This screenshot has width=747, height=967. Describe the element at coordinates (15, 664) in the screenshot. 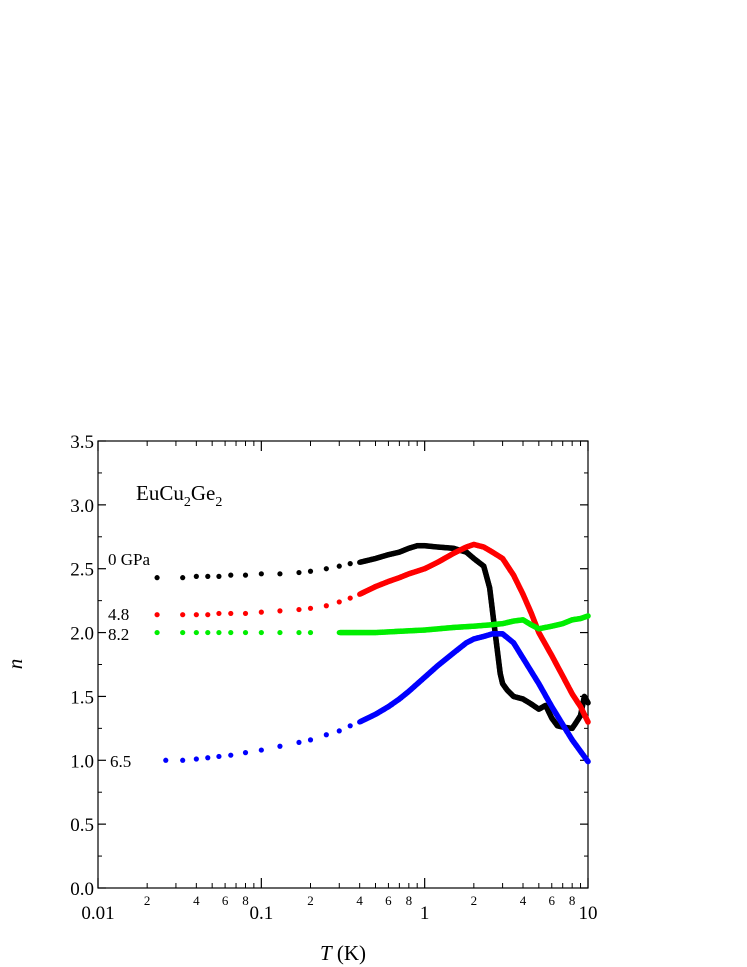

I see `y-axis-title: n` at that location.